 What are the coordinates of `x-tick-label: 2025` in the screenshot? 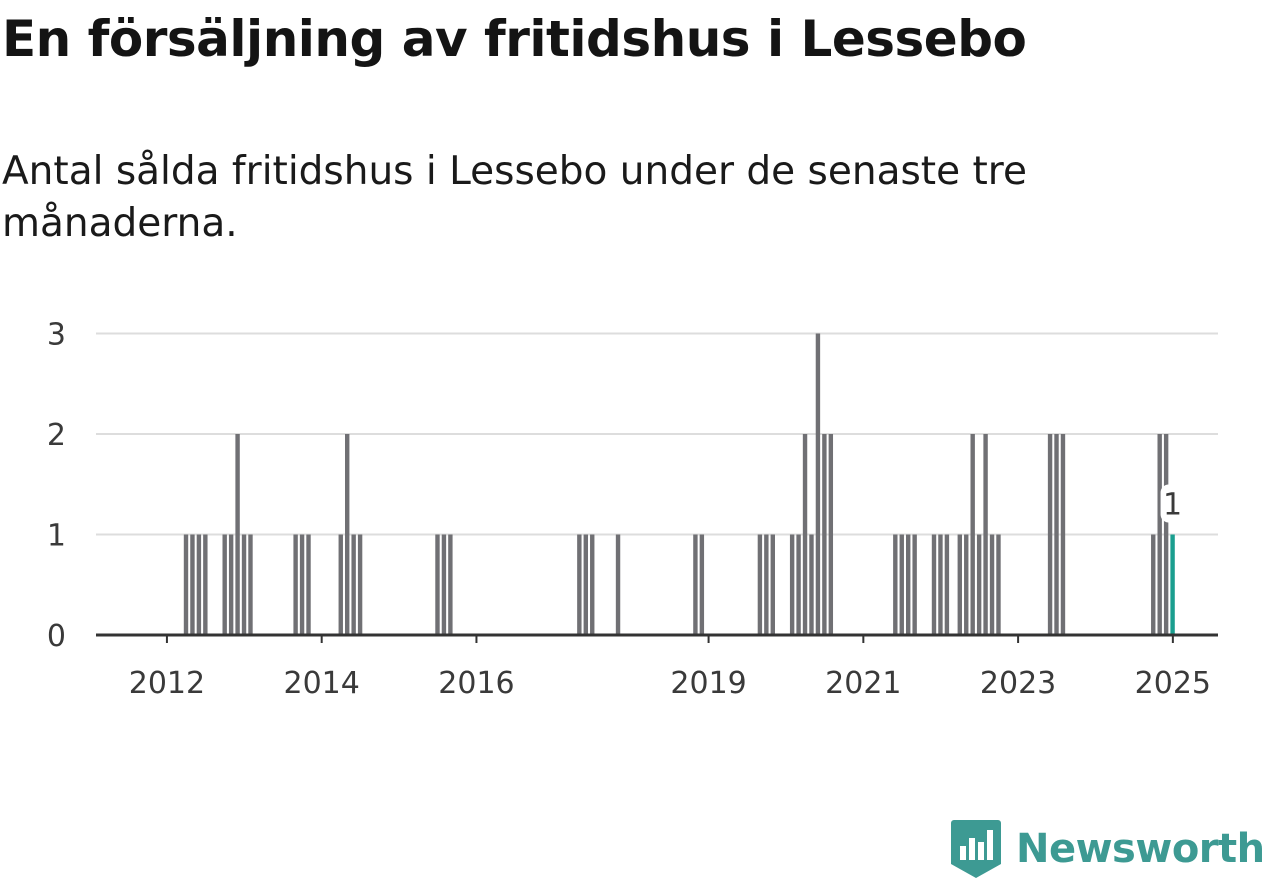 It's located at (1173, 683).